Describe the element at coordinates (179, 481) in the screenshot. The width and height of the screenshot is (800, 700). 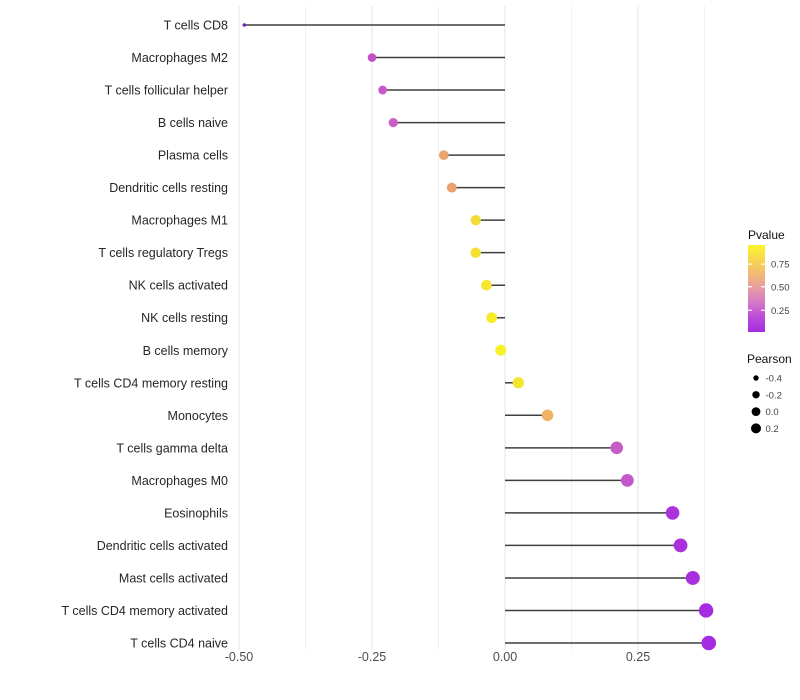
I see `row-label: Macrophages M0` at that location.